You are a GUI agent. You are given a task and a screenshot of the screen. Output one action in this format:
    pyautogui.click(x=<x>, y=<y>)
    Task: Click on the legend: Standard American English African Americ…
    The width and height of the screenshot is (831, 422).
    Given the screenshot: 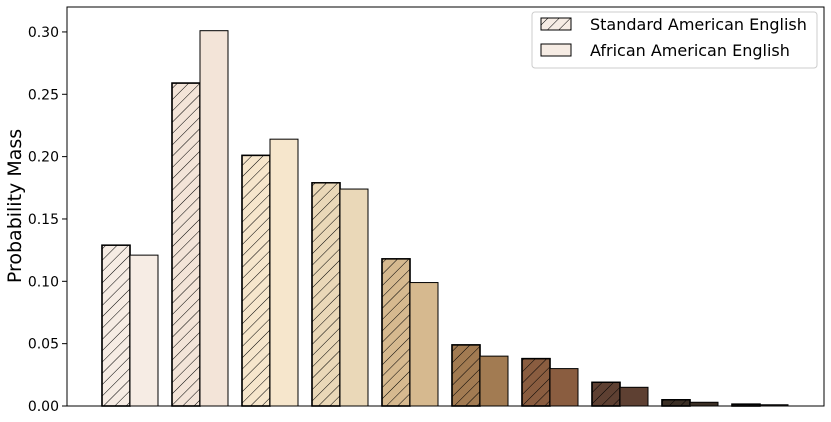 What is the action you would take?
    pyautogui.click(x=674, y=40)
    